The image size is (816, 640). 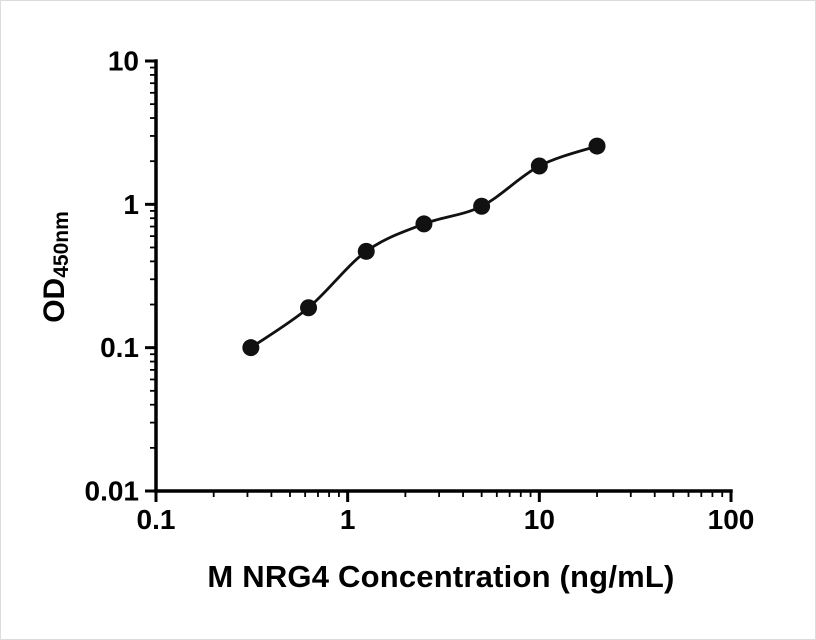 What do you see at coordinates (131, 204) in the screenshot?
I see `y-tick-label: 1` at bounding box center [131, 204].